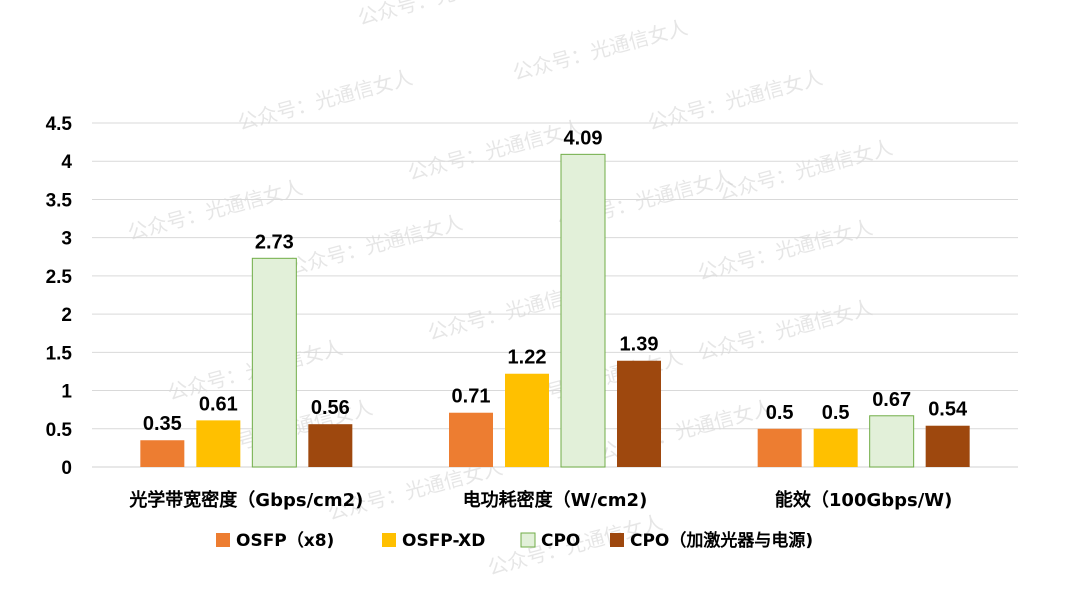  What do you see at coordinates (560, 541) in the screenshot?
I see `legend-label: CPO` at bounding box center [560, 541].